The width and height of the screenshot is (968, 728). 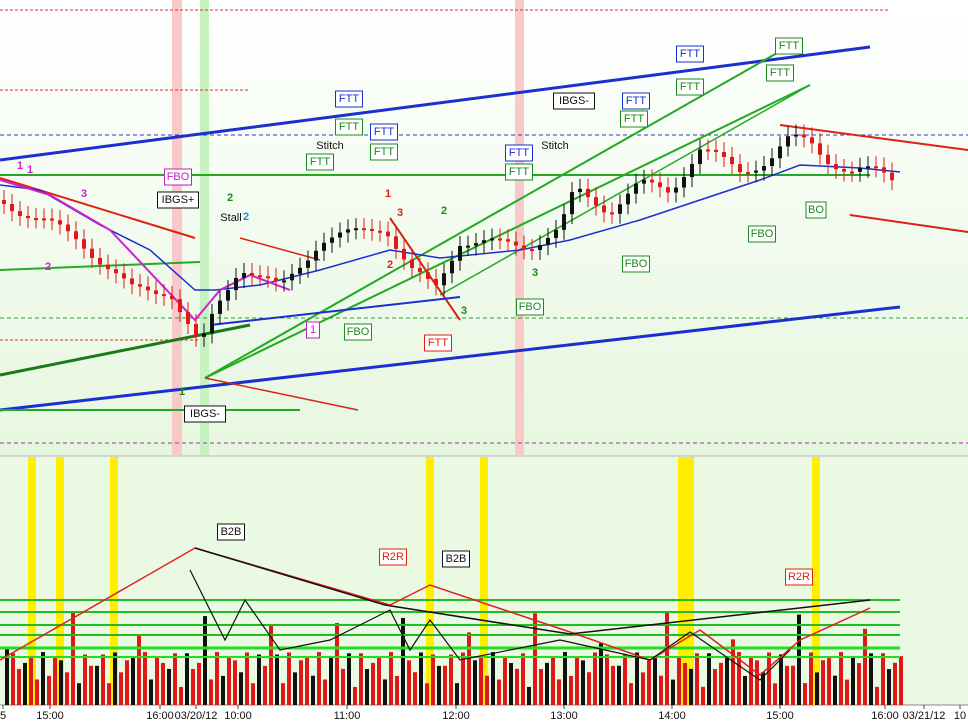 What do you see at coordinates (960, 716) in the screenshot?
I see `time-label: 10` at bounding box center [960, 716].